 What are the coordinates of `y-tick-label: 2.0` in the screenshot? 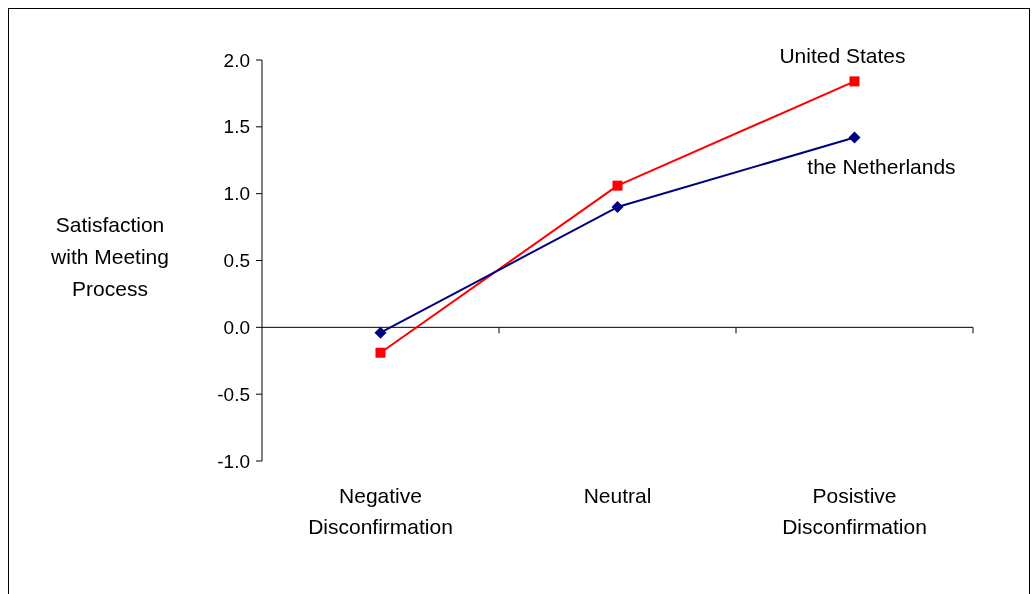 It's located at (236, 60).